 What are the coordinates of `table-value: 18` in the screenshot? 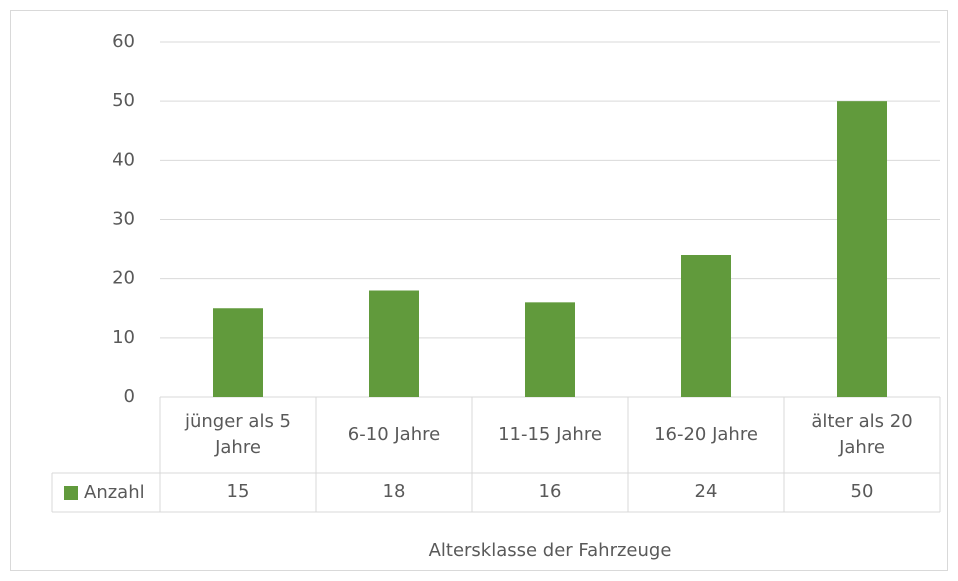 It's located at (394, 492).